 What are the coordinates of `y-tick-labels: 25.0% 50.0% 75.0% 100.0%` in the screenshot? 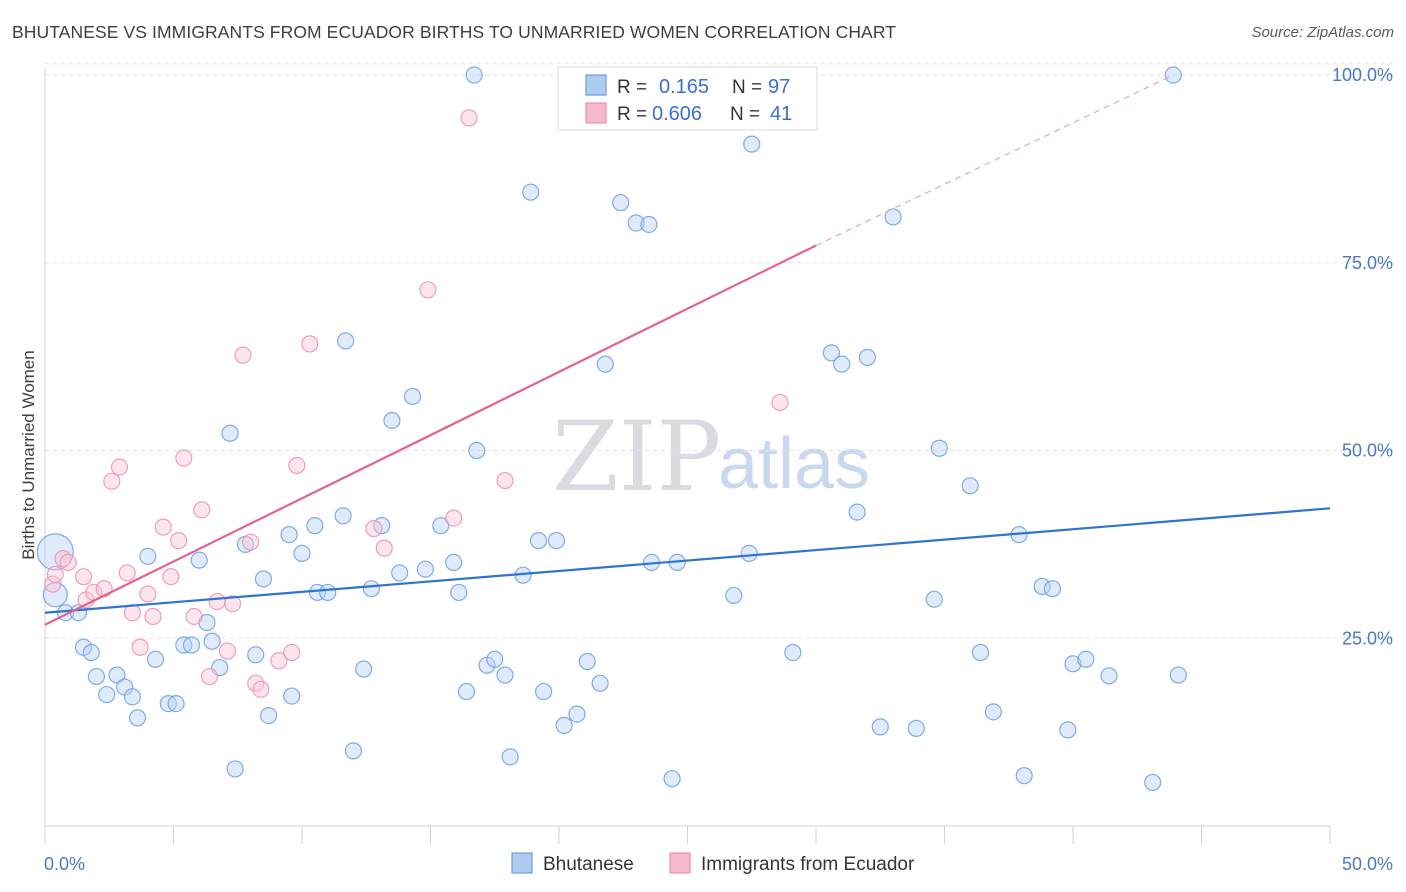 It's located at (1362, 356).